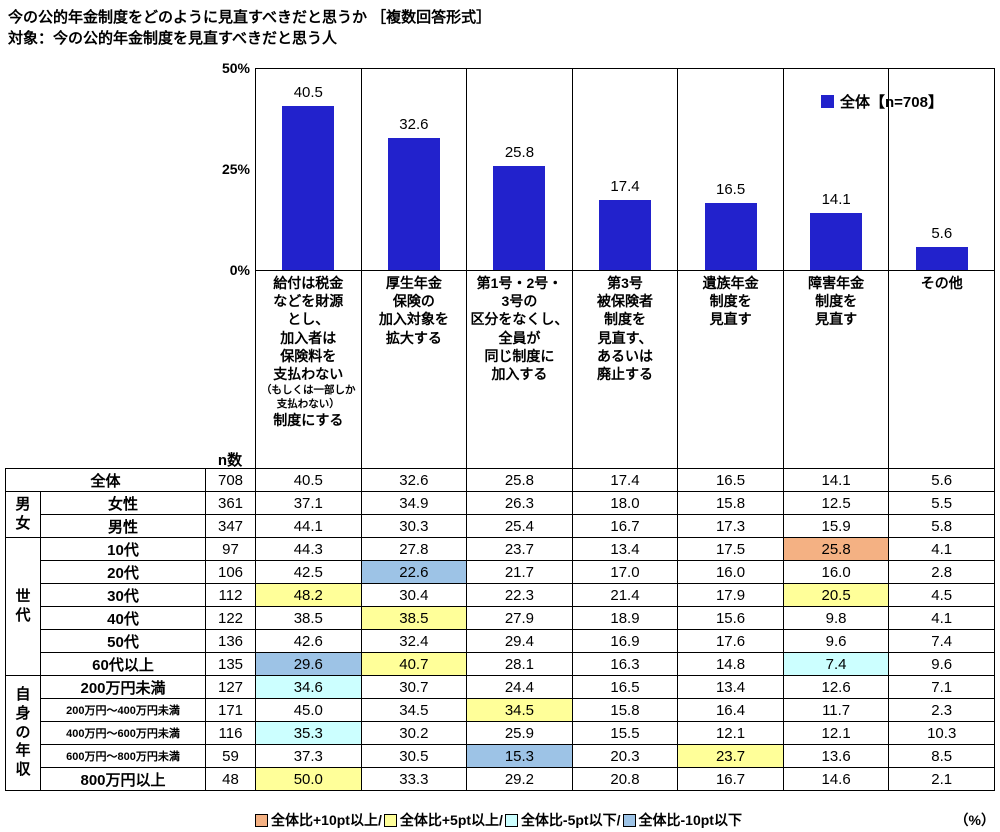 This screenshot has height=832, width=1000. What do you see at coordinates (941, 549) in the screenshot?
I see `data-value: 4.1` at bounding box center [941, 549].